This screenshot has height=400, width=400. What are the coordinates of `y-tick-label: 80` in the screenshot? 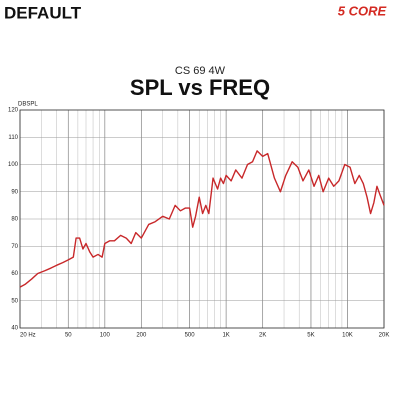 It's located at (14, 220).